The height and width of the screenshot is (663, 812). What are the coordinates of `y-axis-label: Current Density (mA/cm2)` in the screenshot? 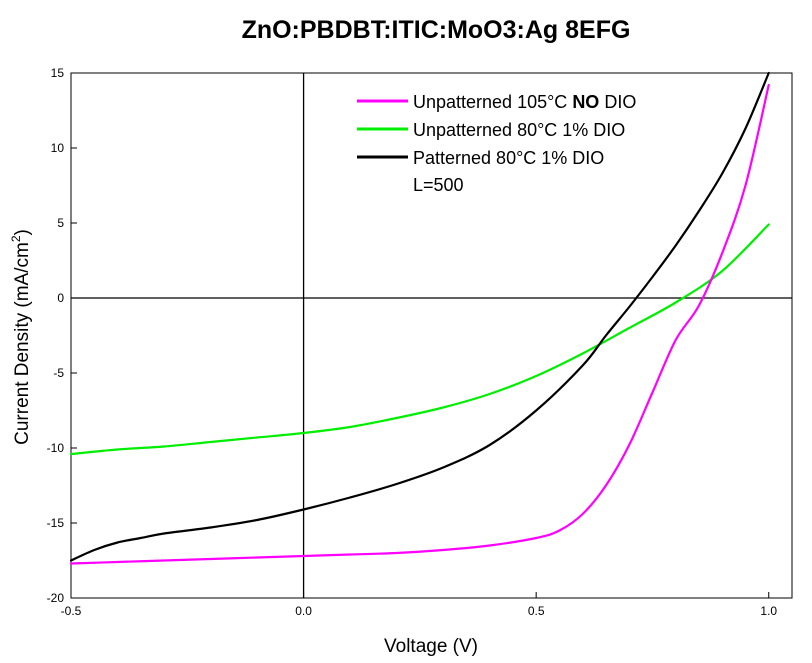 It's located at (21, 337).